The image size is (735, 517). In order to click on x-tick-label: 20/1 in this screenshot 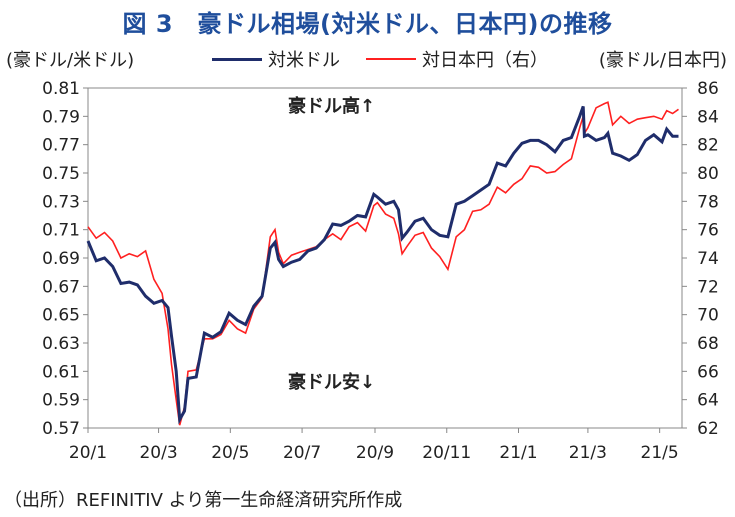, I will do `click(88, 453)`.